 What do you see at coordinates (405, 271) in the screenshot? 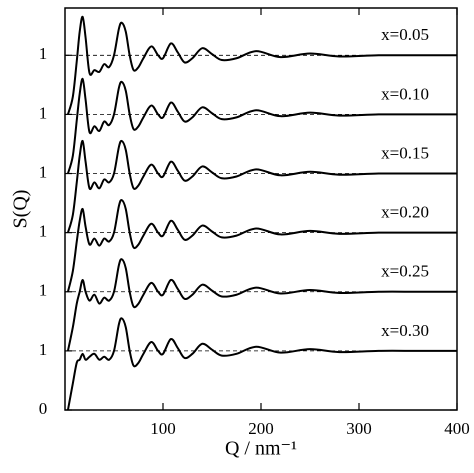
I see `series-label: x=0.25` at bounding box center [405, 271].